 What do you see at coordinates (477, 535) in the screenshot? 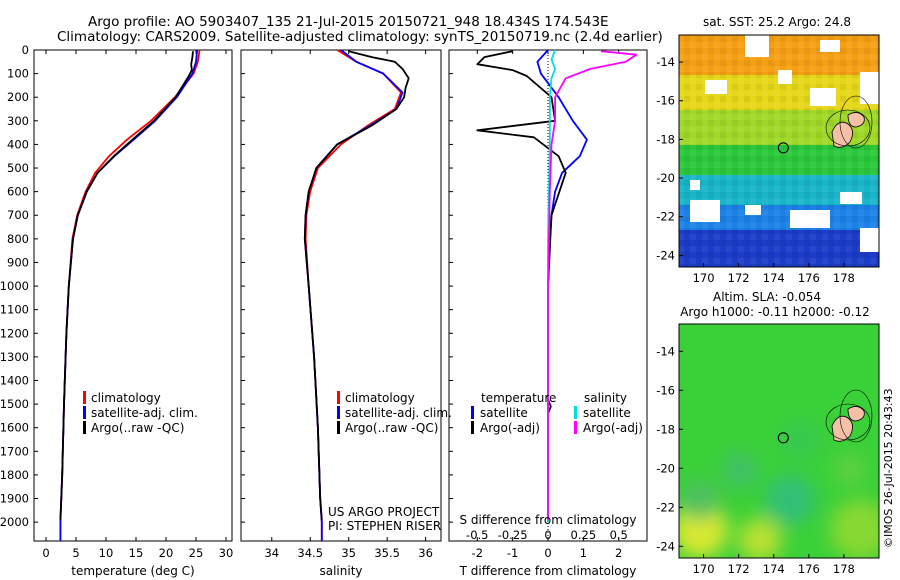
I see `s-diff-tick-label: -0.5` at bounding box center [477, 535].